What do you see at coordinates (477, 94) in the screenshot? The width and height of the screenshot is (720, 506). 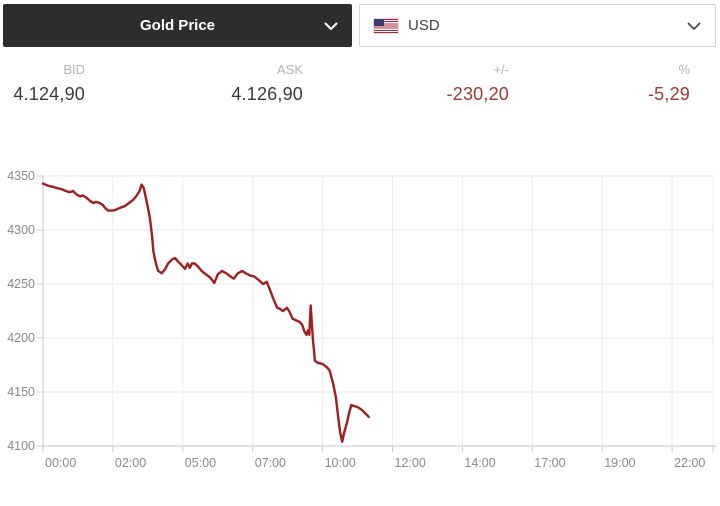 I see `change-value: -230,20` at bounding box center [477, 94].